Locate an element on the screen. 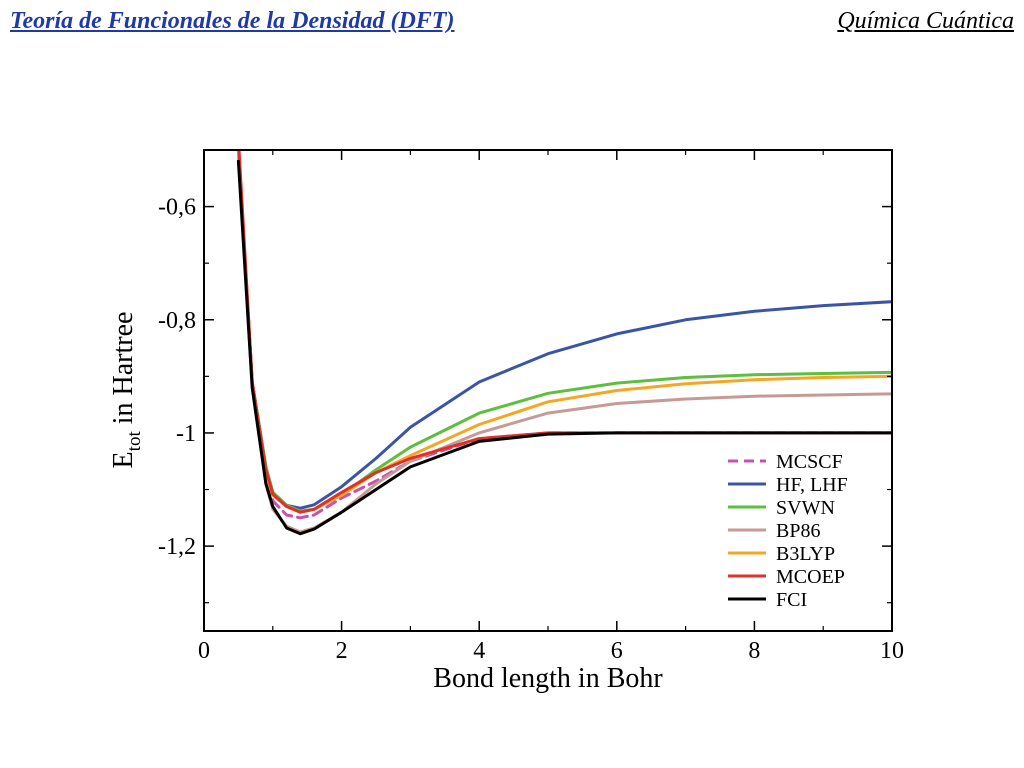  legend-label: BP86 is located at coordinates (798, 531).